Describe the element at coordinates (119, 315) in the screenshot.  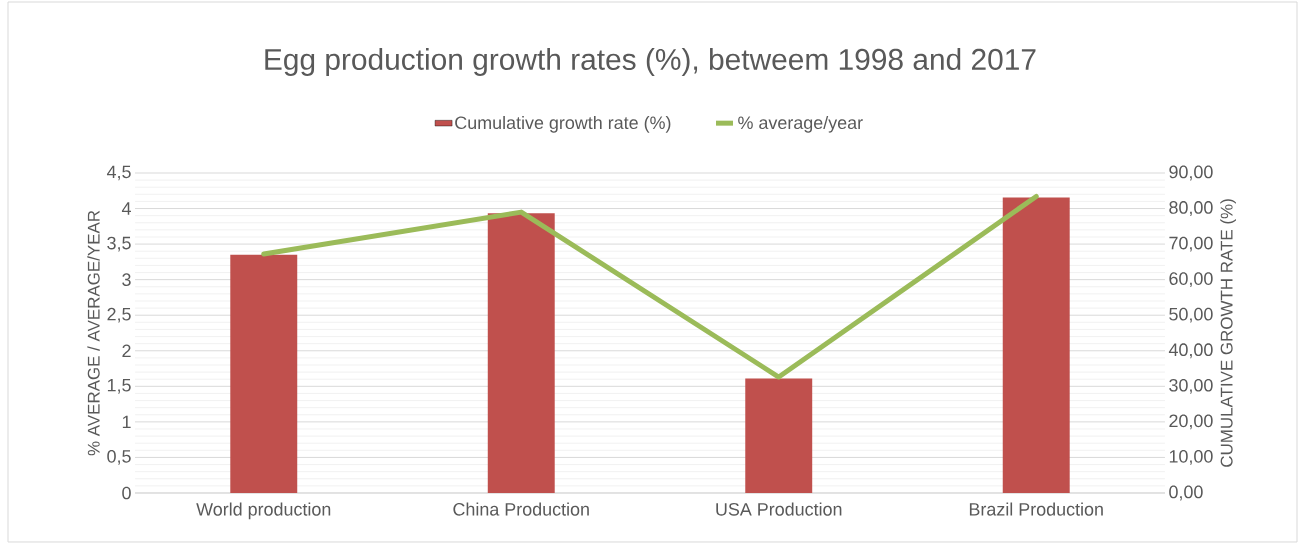
I see `y-tick-label: 2,5` at that location.